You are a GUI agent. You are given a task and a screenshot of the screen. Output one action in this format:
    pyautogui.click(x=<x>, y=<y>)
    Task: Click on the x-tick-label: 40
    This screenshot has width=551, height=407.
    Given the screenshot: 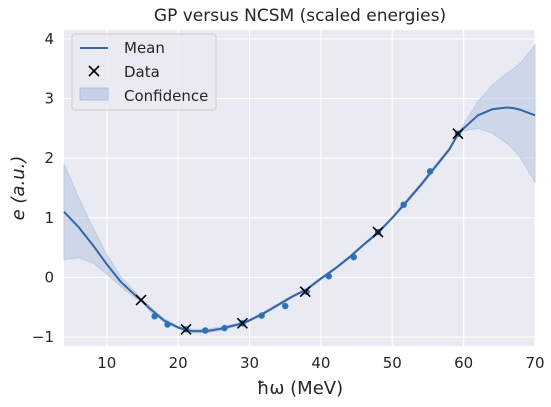 What is the action you would take?
    pyautogui.click(x=320, y=363)
    